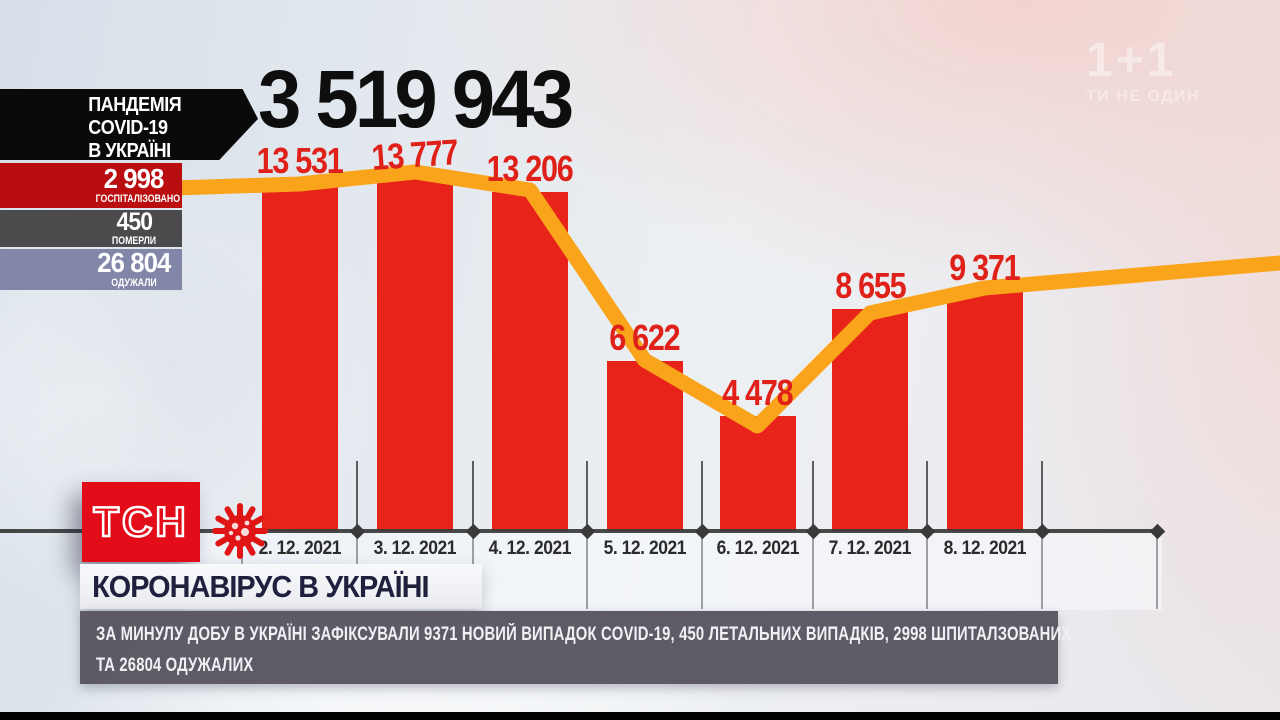 This screenshot has width=1280, height=720. What do you see at coordinates (300, 160) in the screenshot?
I see `bar-value-text: 13 531` at bounding box center [300, 160].